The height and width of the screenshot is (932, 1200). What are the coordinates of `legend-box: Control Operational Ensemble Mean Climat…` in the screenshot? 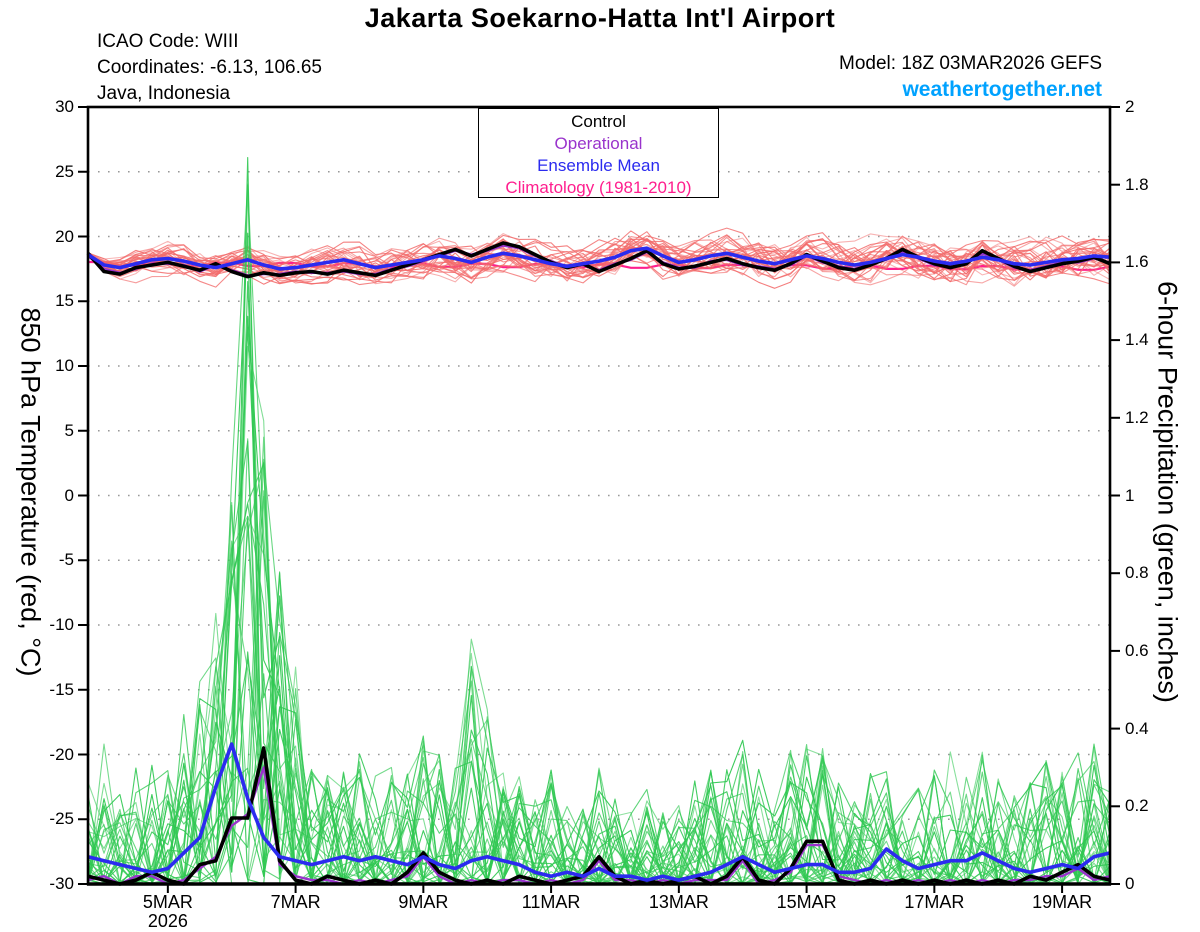 It's located at (598, 153).